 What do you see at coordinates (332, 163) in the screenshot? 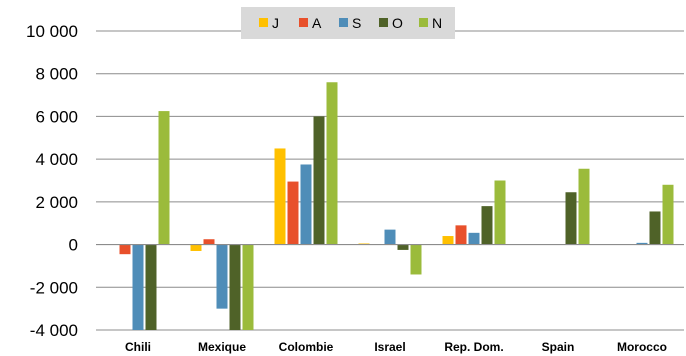
I see `bar-N-colombie` at bounding box center [332, 163].